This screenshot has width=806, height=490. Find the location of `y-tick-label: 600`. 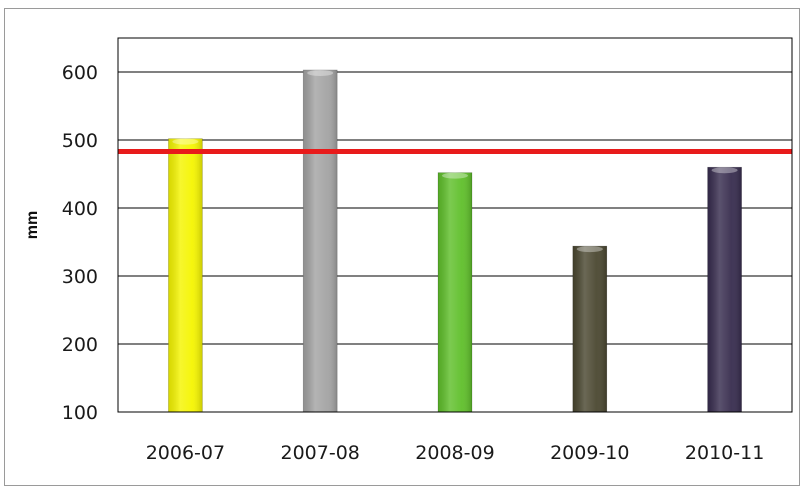

y-tick-label: 600 is located at coordinates (80, 73).